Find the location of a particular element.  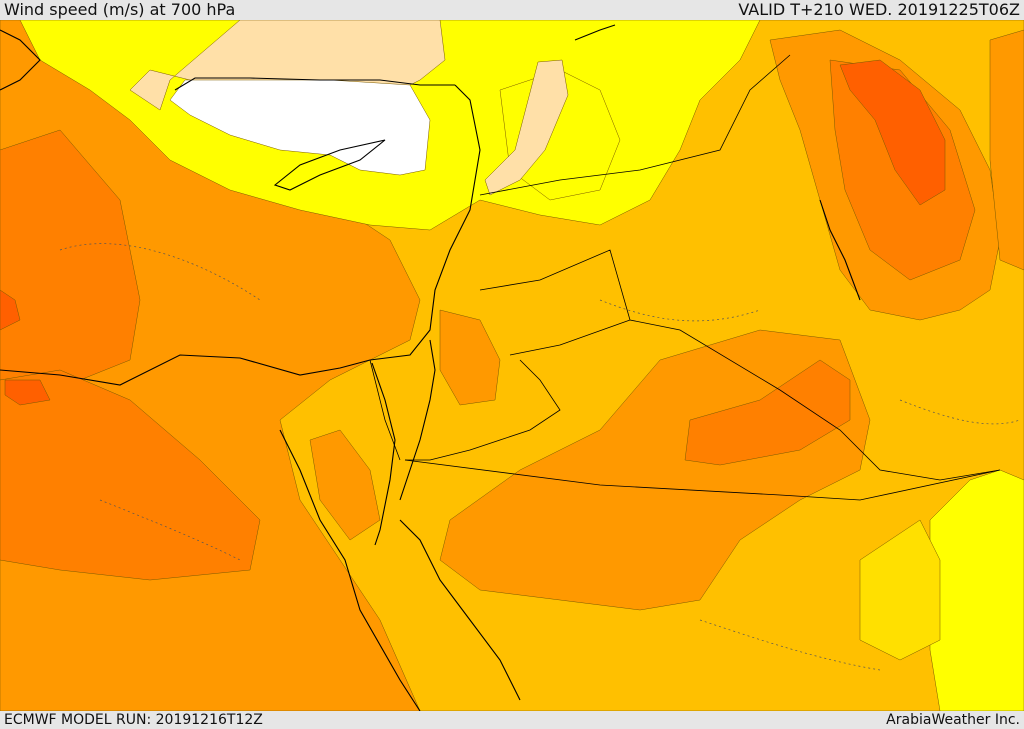

band-peach-strip is located at coordinates (526, 127).